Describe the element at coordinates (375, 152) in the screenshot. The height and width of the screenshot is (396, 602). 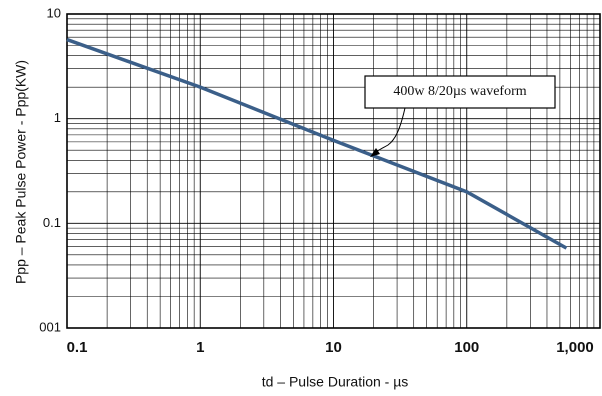
I see `arrow-head` at that location.